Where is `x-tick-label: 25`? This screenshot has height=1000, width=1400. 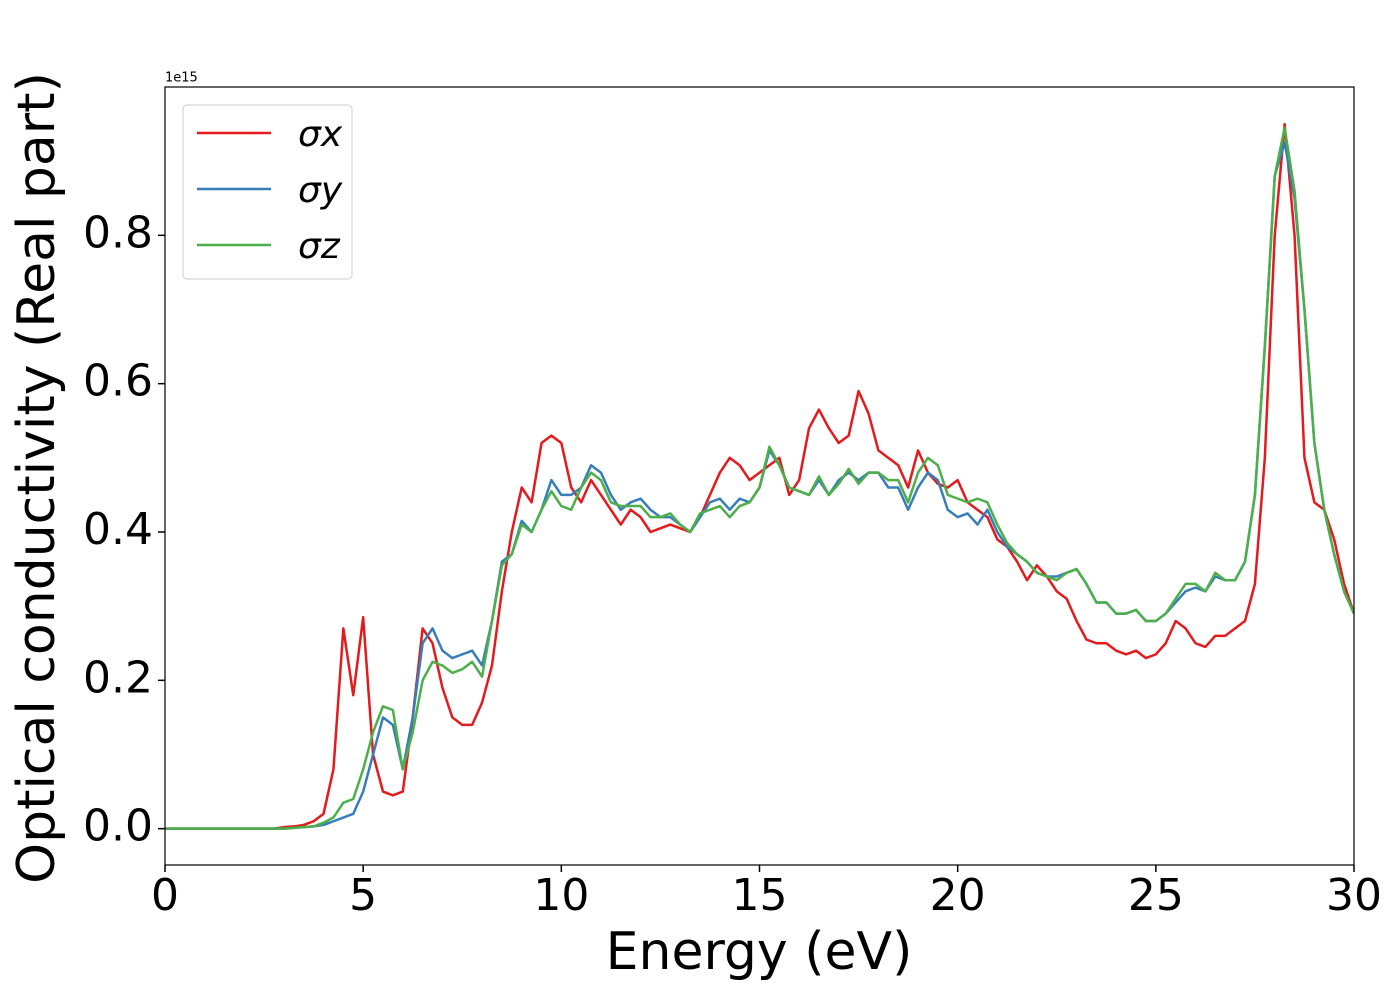 x-tick-label: 25 is located at coordinates (1156, 895).